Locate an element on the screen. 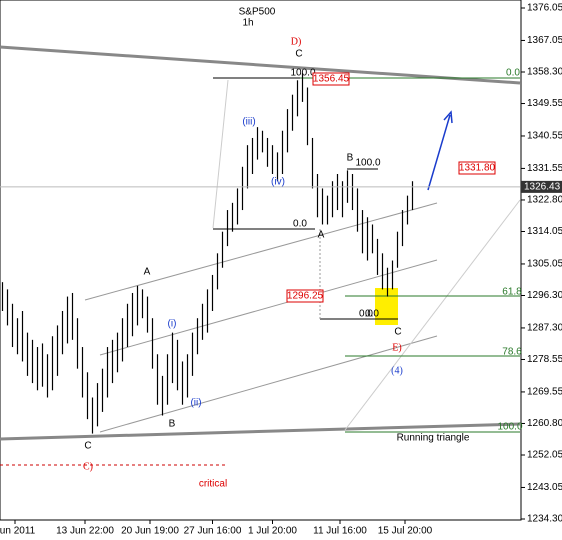 This screenshot has height=540, width=562. x-tick-label: 11 Jul 16:00 is located at coordinates (340, 531).